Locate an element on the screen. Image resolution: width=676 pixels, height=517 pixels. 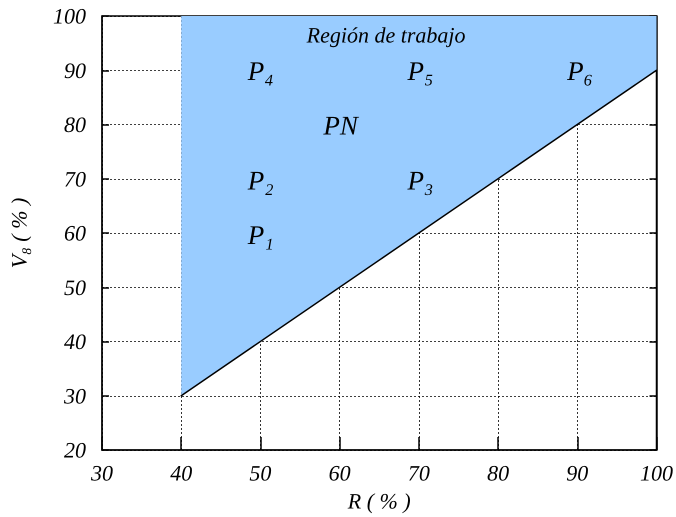
annotation: P₁ is located at coordinates (260, 235).